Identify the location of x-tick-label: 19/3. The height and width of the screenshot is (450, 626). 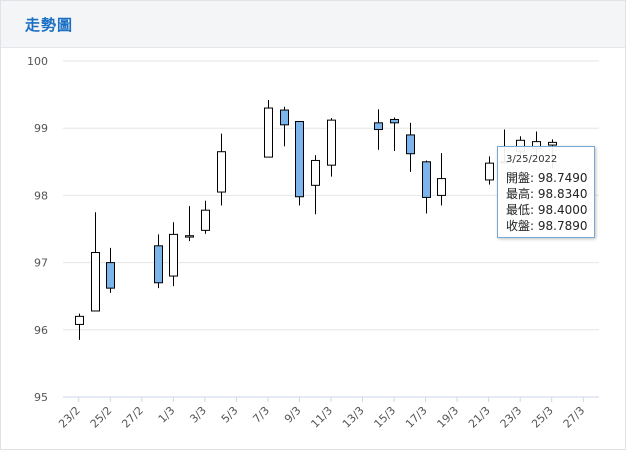
(448, 417).